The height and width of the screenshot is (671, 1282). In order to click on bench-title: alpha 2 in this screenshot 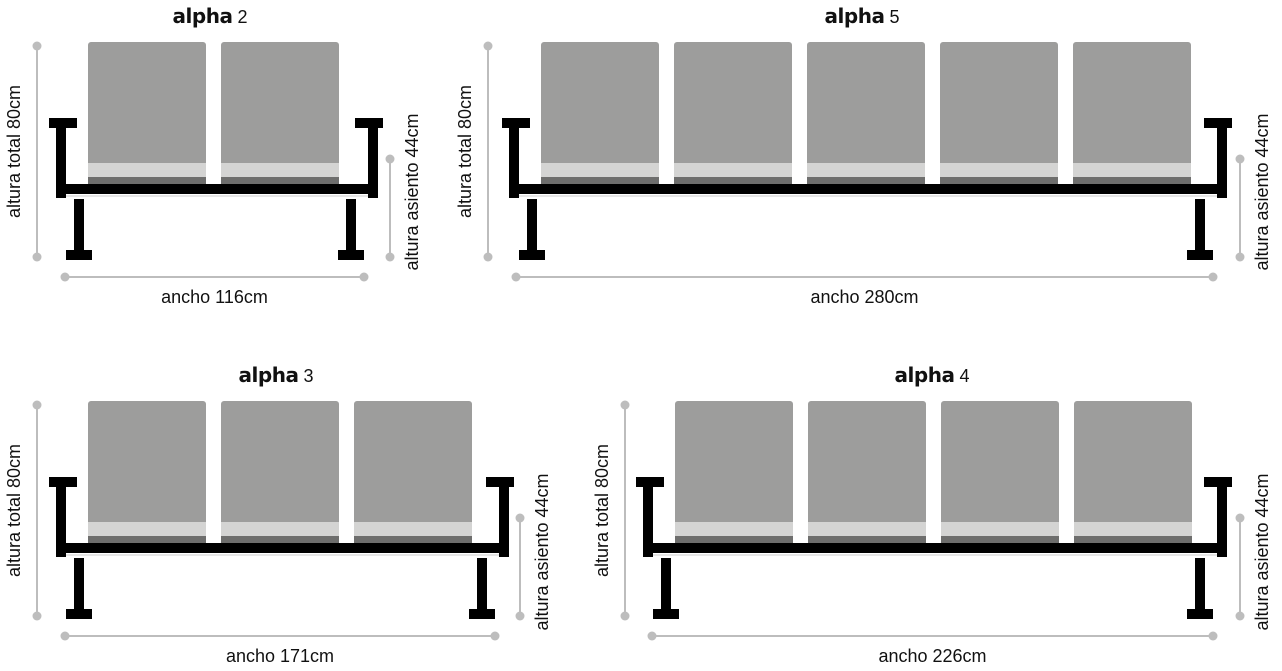, I will do `click(210, 16)`.